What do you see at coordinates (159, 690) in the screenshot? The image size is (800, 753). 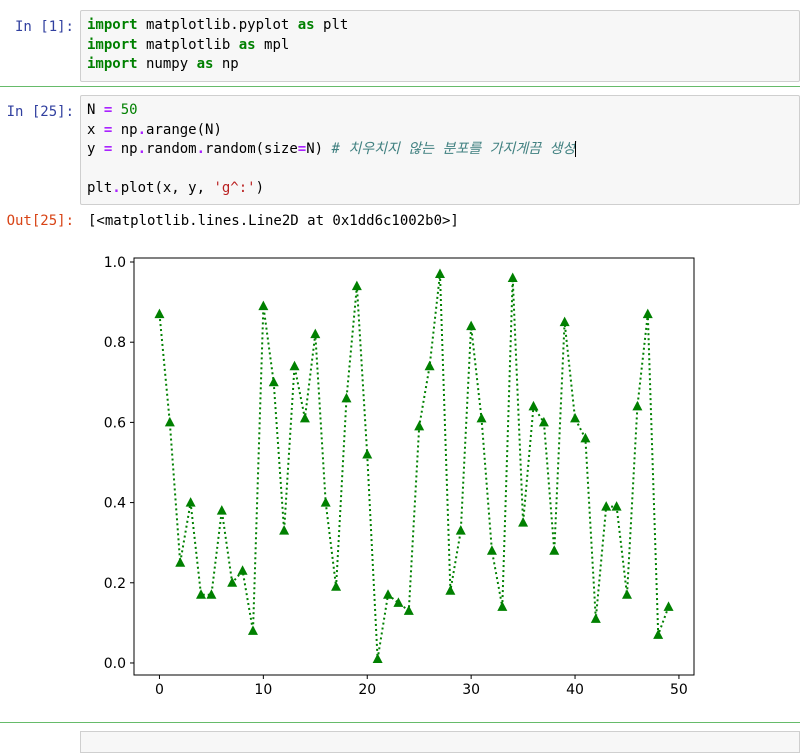 I see `x-tick-label: 0` at bounding box center [159, 690].